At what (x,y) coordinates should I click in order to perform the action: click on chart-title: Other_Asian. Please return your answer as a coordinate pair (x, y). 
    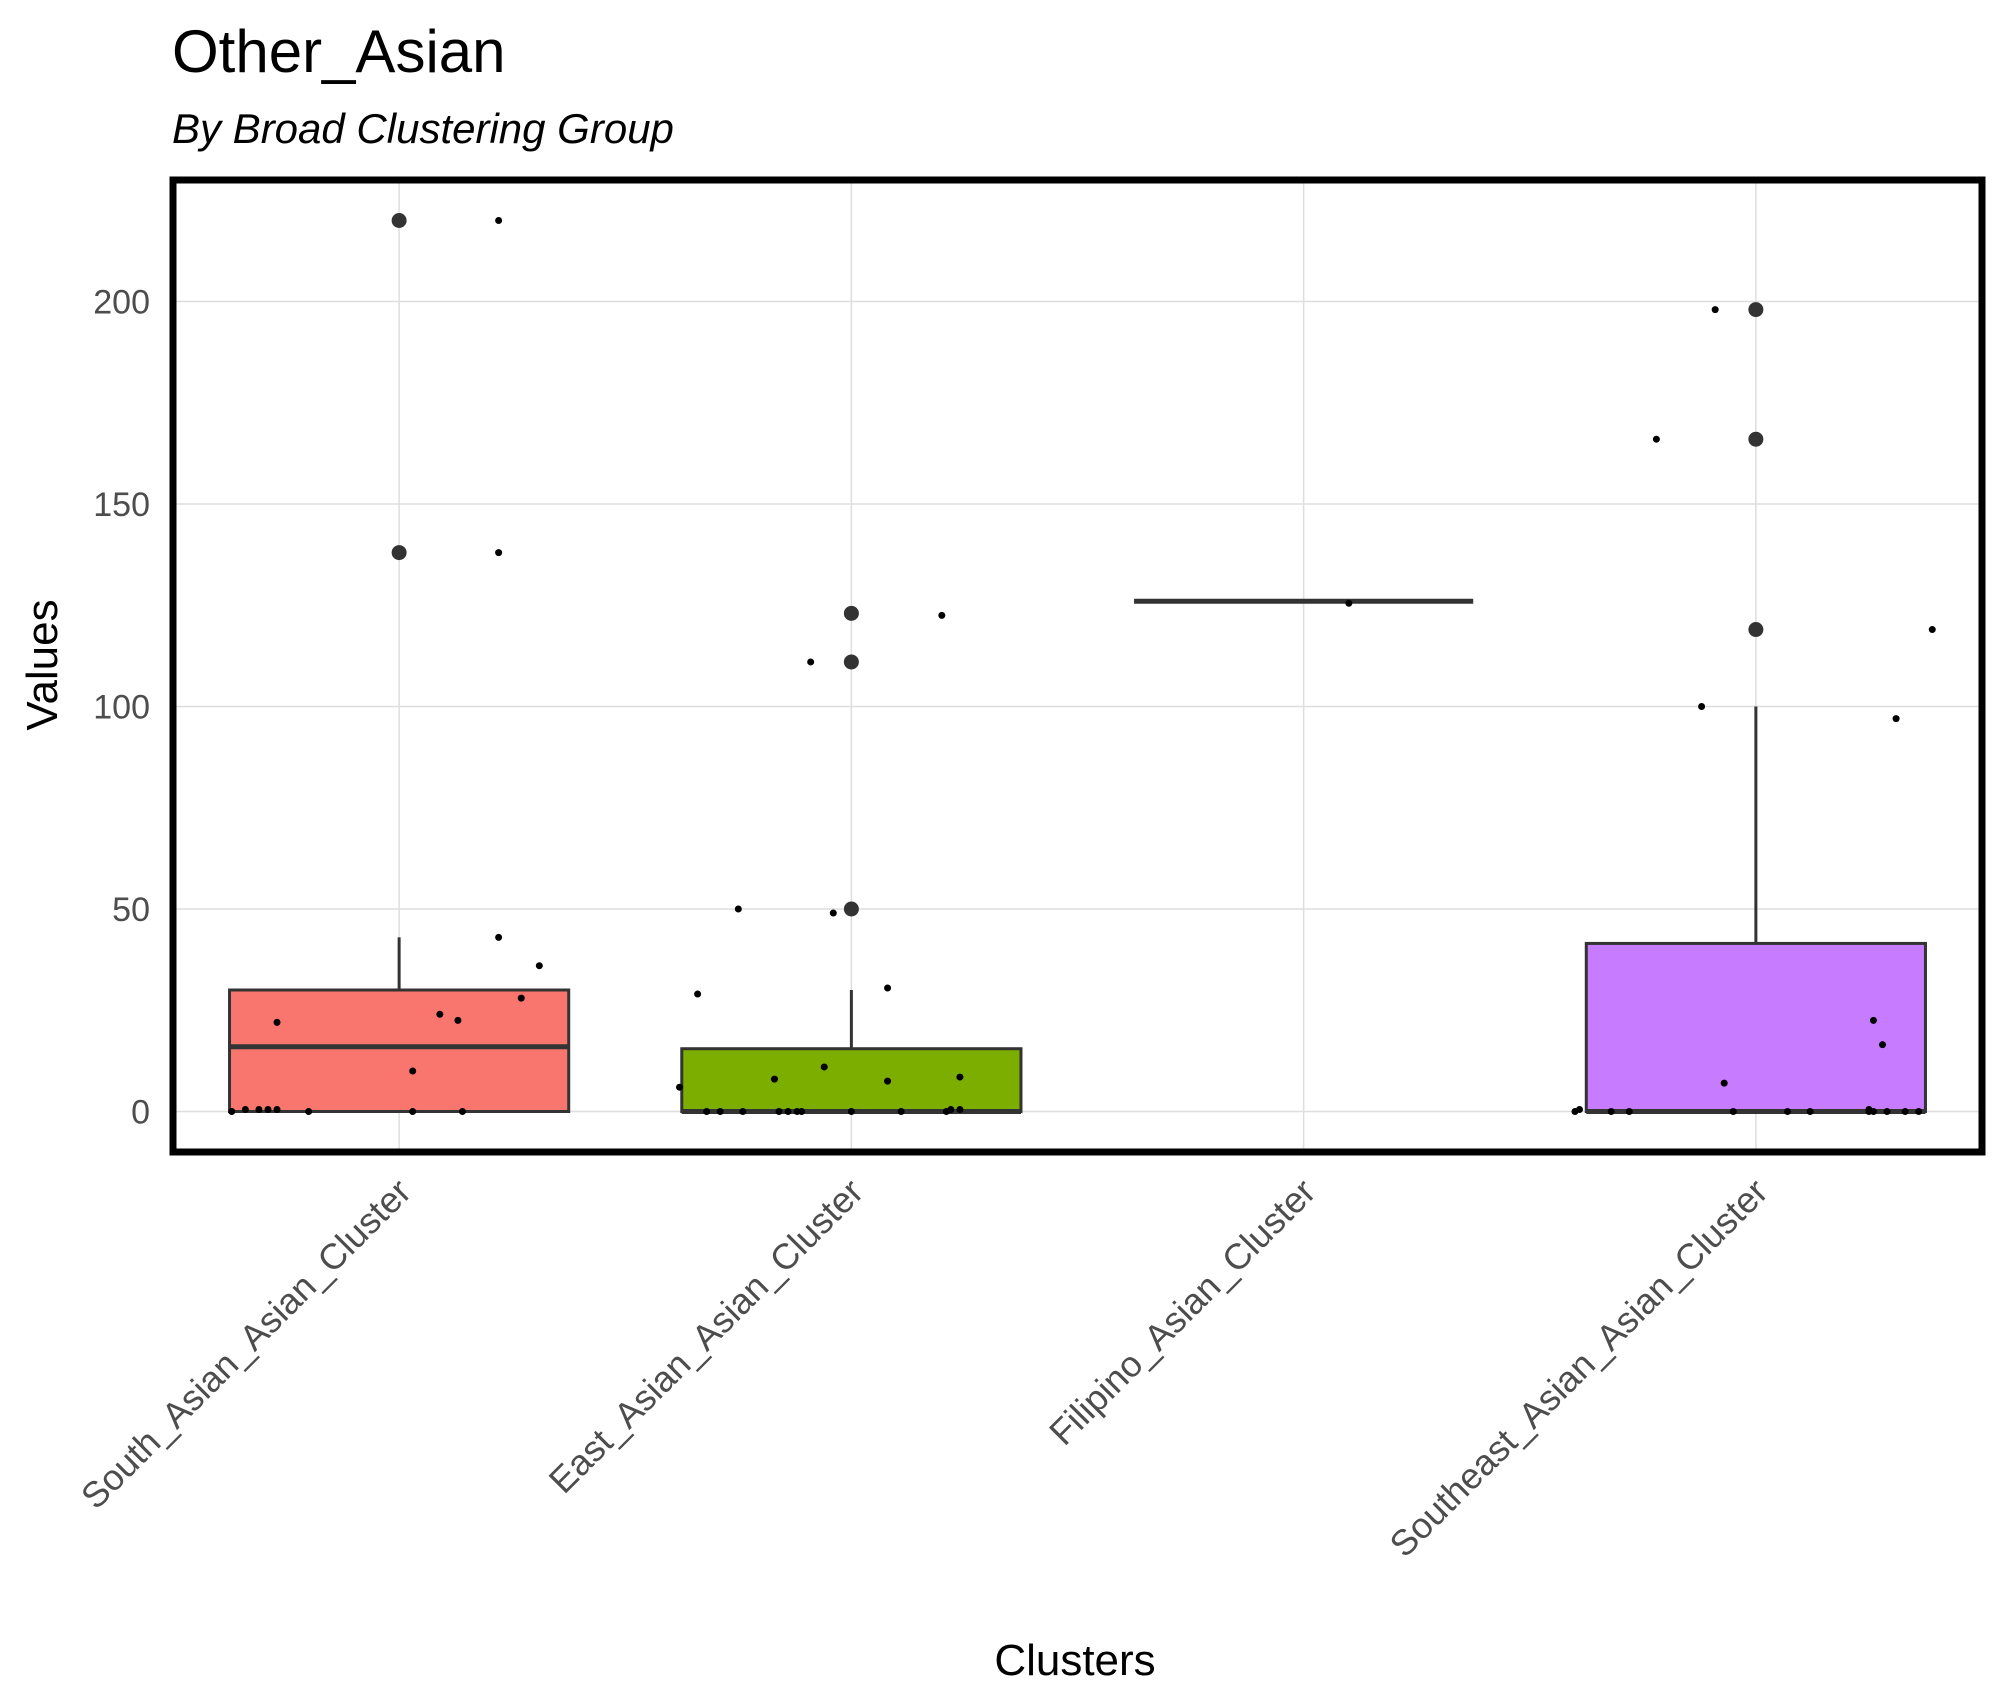
    Looking at the image, I should click on (339, 51).